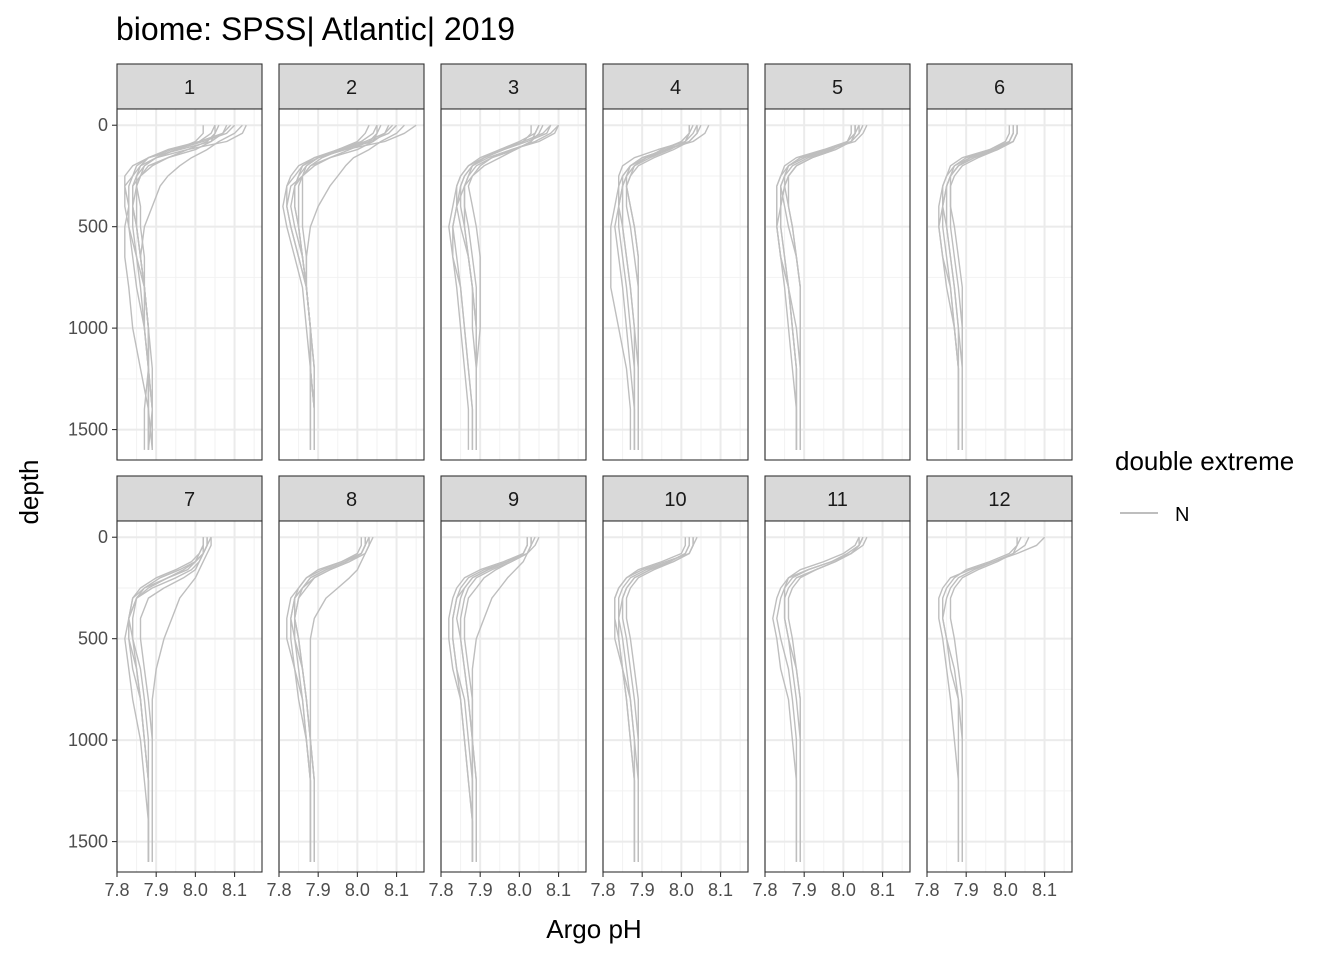  I want to click on facet-panel-11: 11 7.8 7.9 8.0 8.1, so click(831, 687).